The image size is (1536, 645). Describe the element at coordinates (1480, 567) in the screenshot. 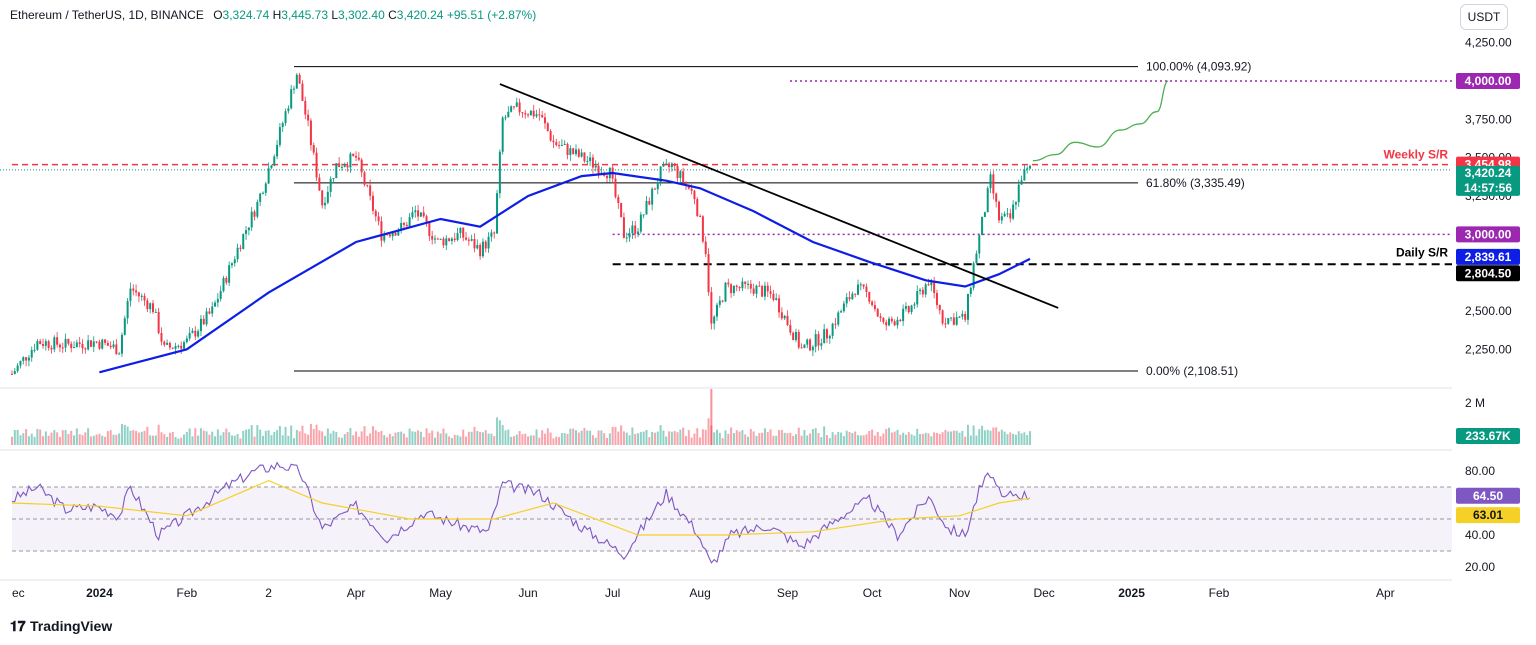

I see `rsi-tick-label: 20.00` at that location.